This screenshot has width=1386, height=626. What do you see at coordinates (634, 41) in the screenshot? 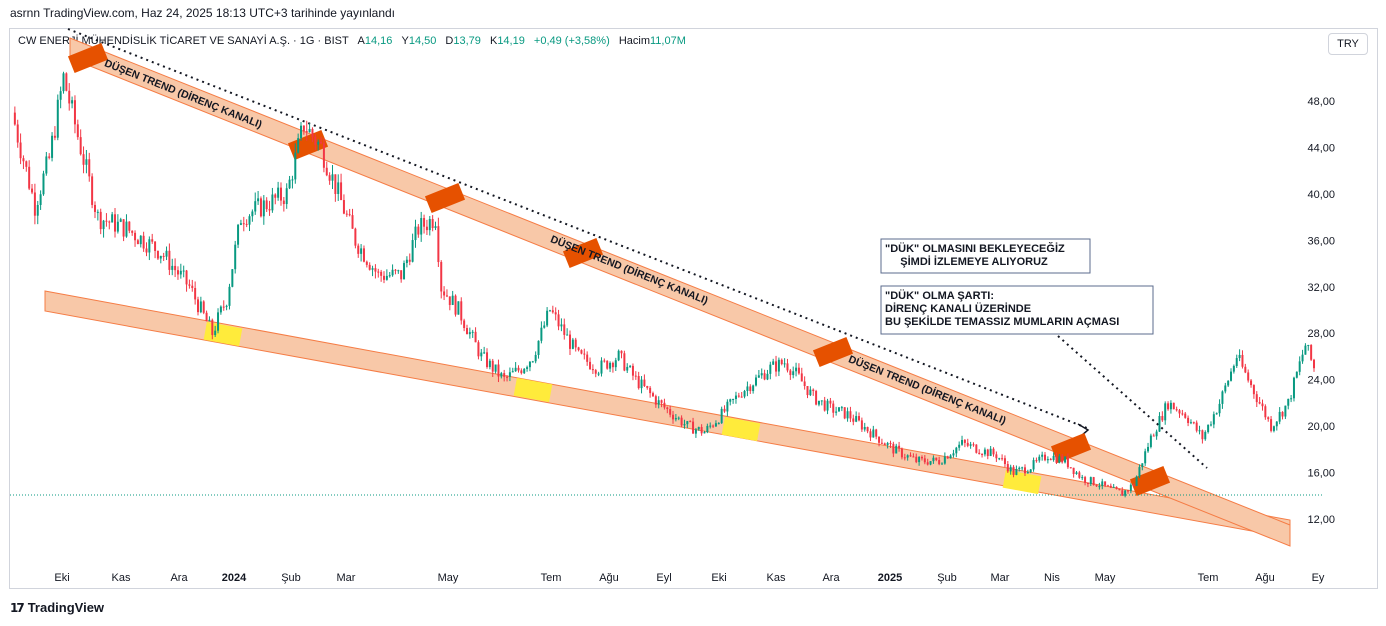
I see `volume-label: Hacim` at bounding box center [634, 41].